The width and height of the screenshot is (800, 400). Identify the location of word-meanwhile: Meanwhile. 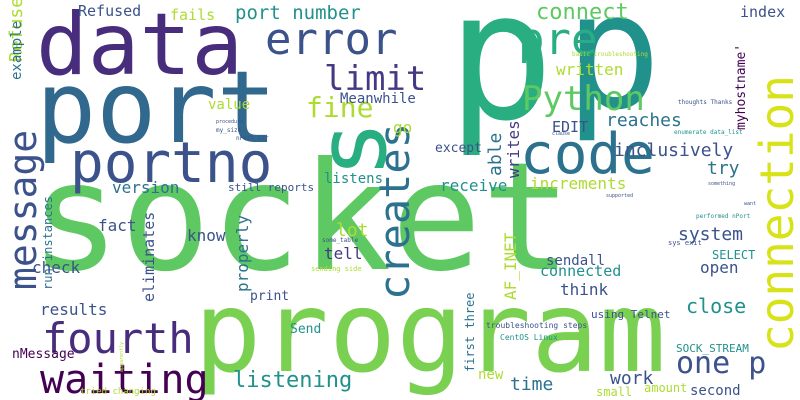
(378, 99).